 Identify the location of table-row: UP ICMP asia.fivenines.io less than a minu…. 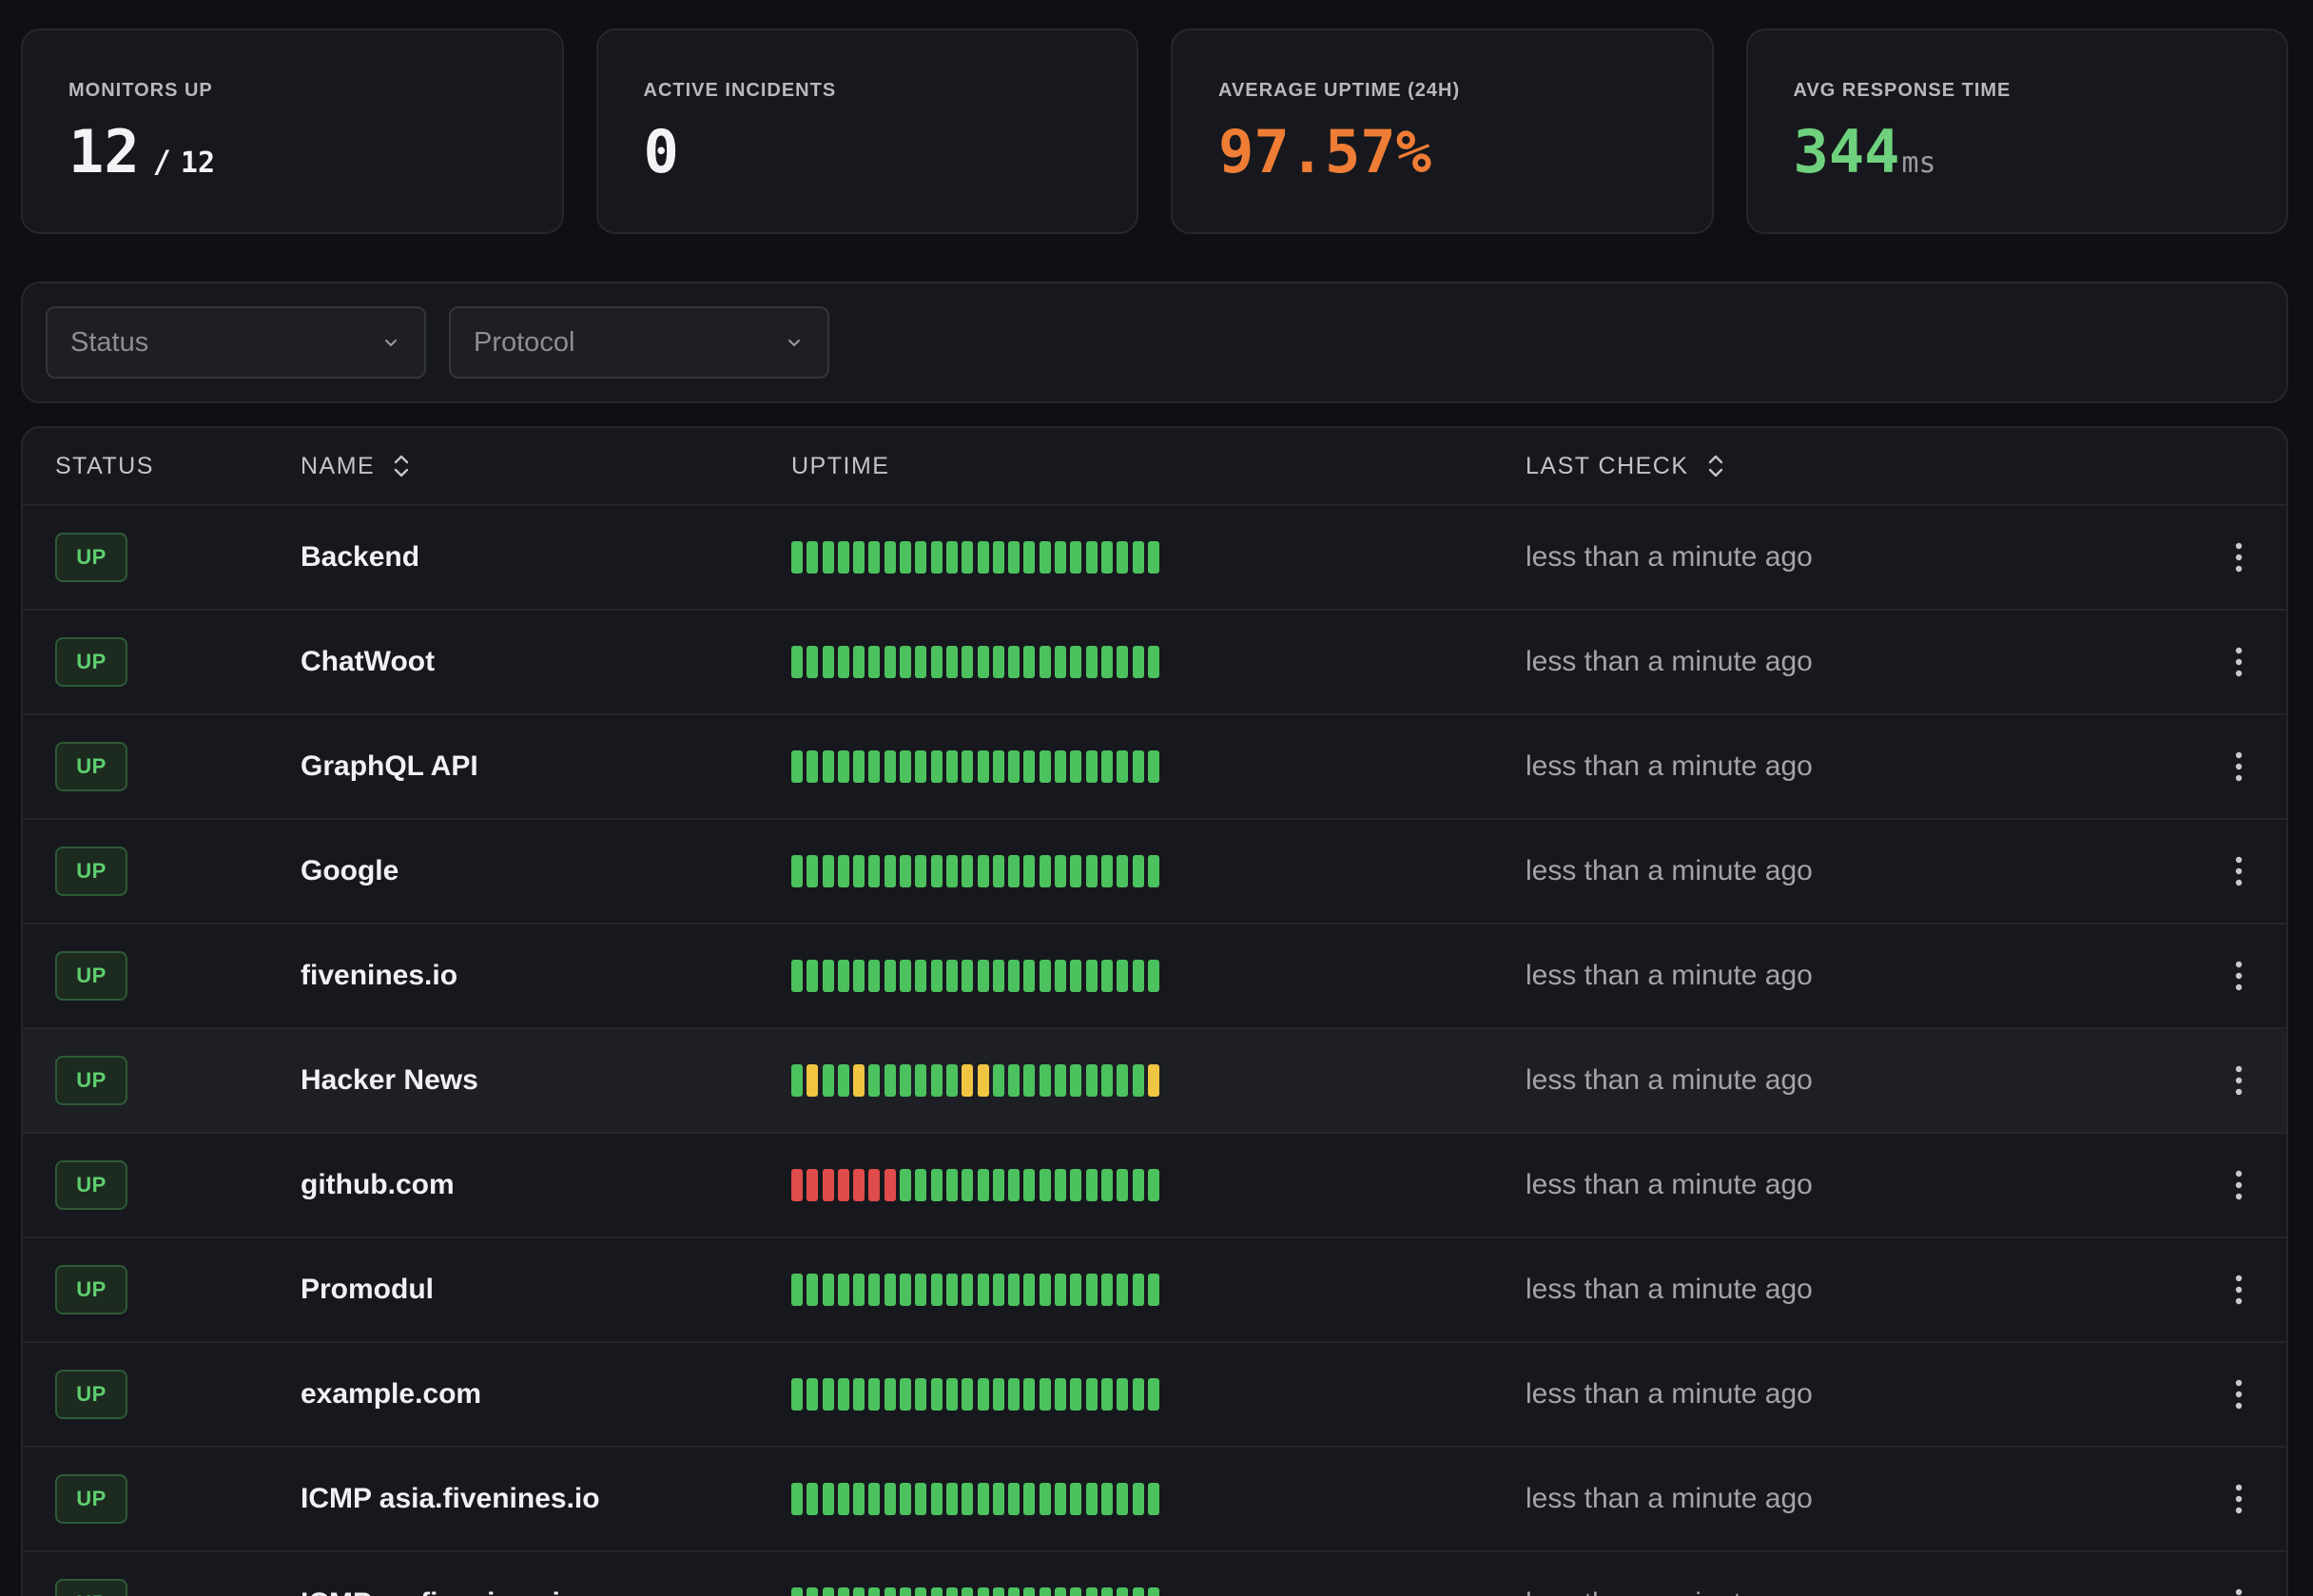
(1154, 1498).